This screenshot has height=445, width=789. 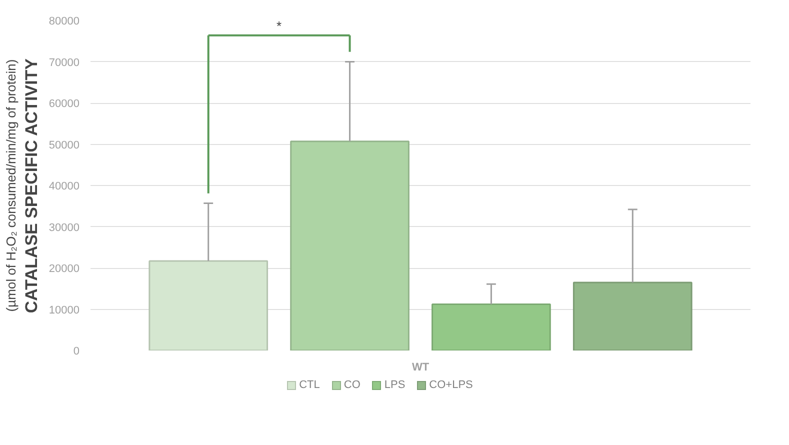 I want to click on legend-label: CTL, so click(x=309, y=385).